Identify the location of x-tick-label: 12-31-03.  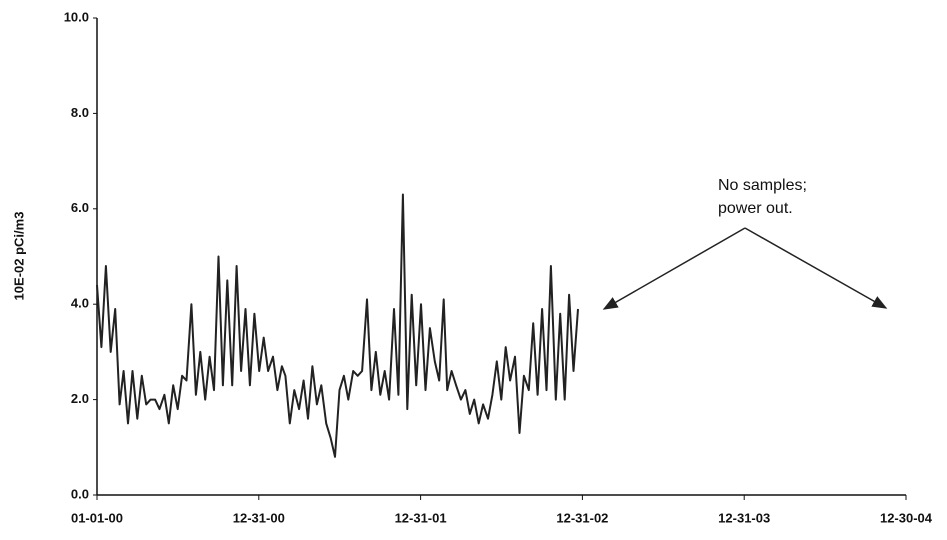
(744, 517).